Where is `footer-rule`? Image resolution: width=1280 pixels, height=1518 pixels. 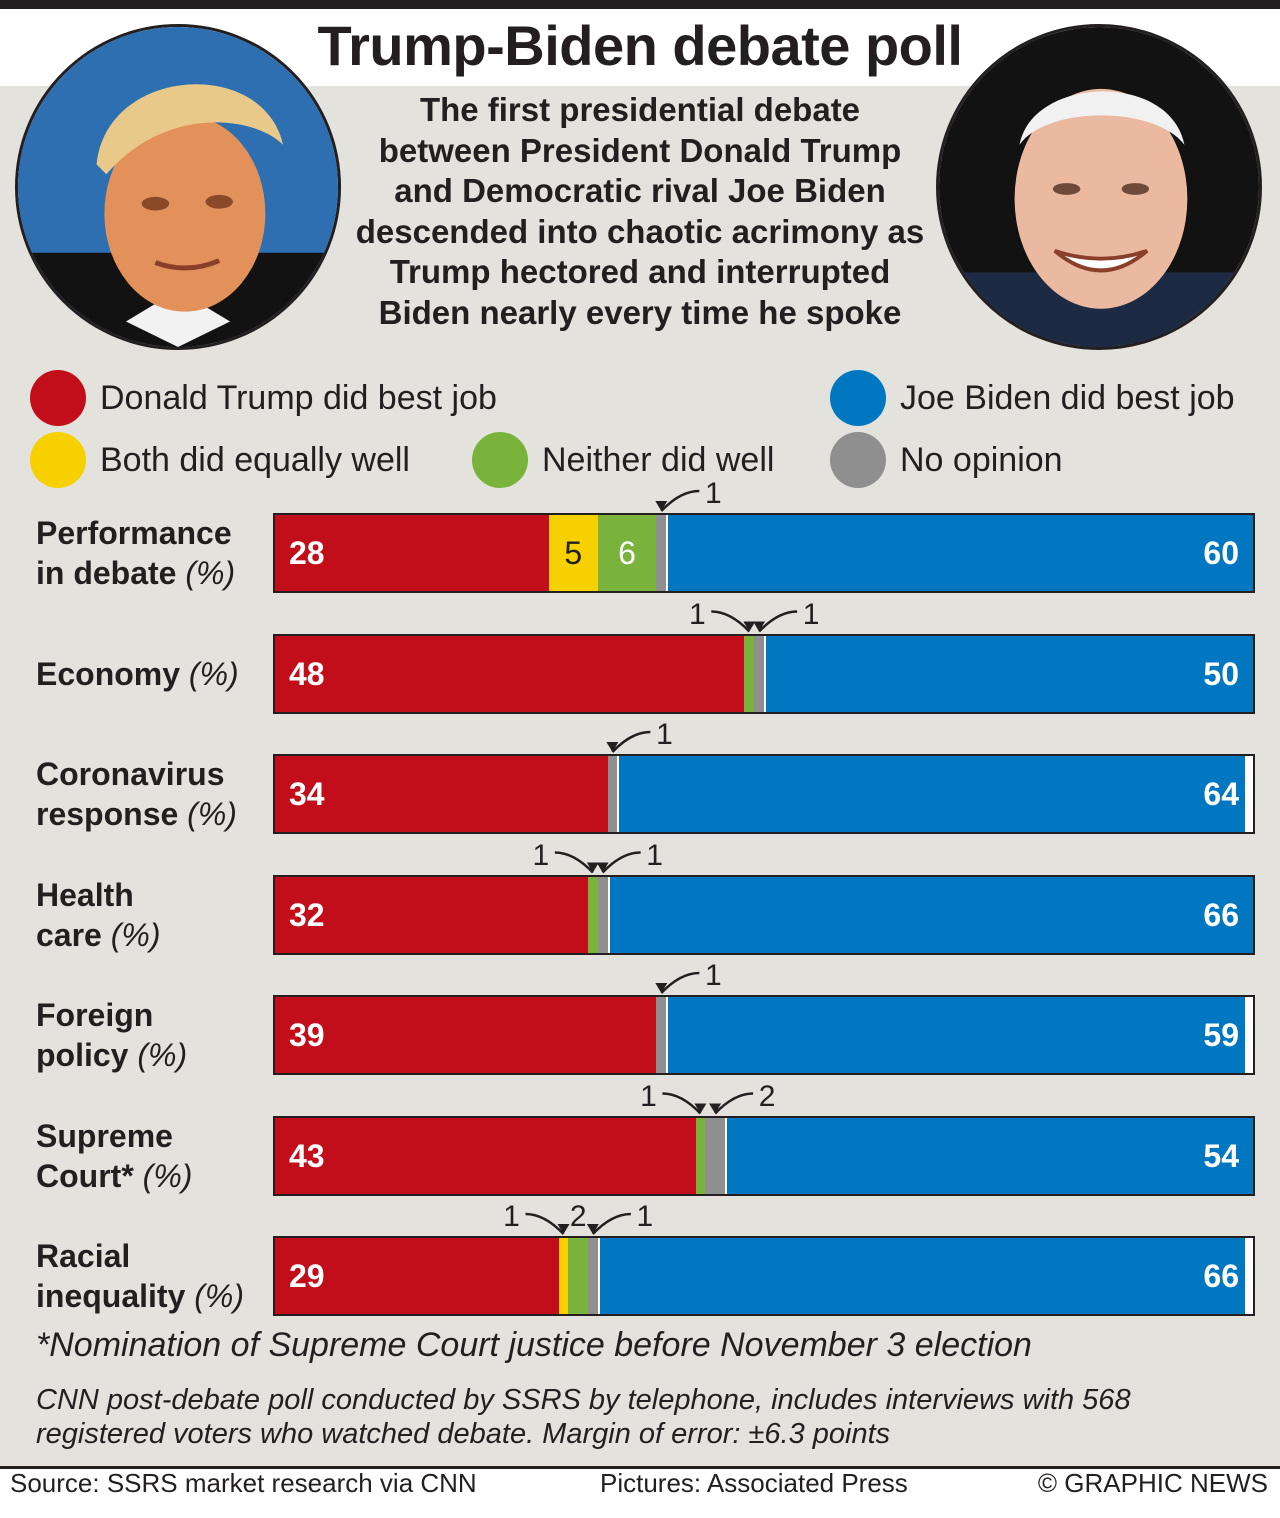 footer-rule is located at coordinates (640, 1467).